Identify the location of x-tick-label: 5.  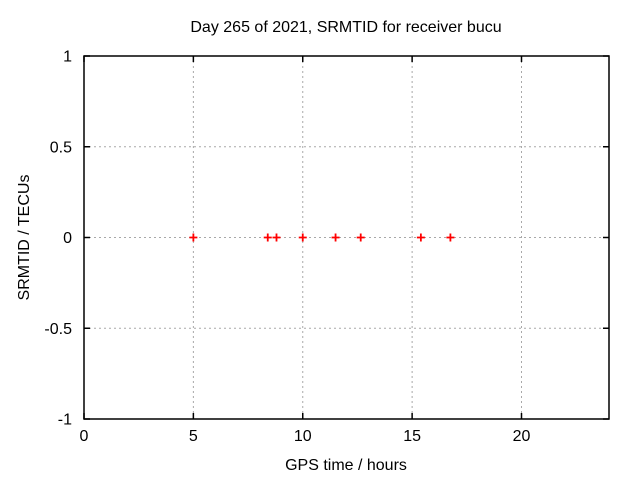
(193, 436).